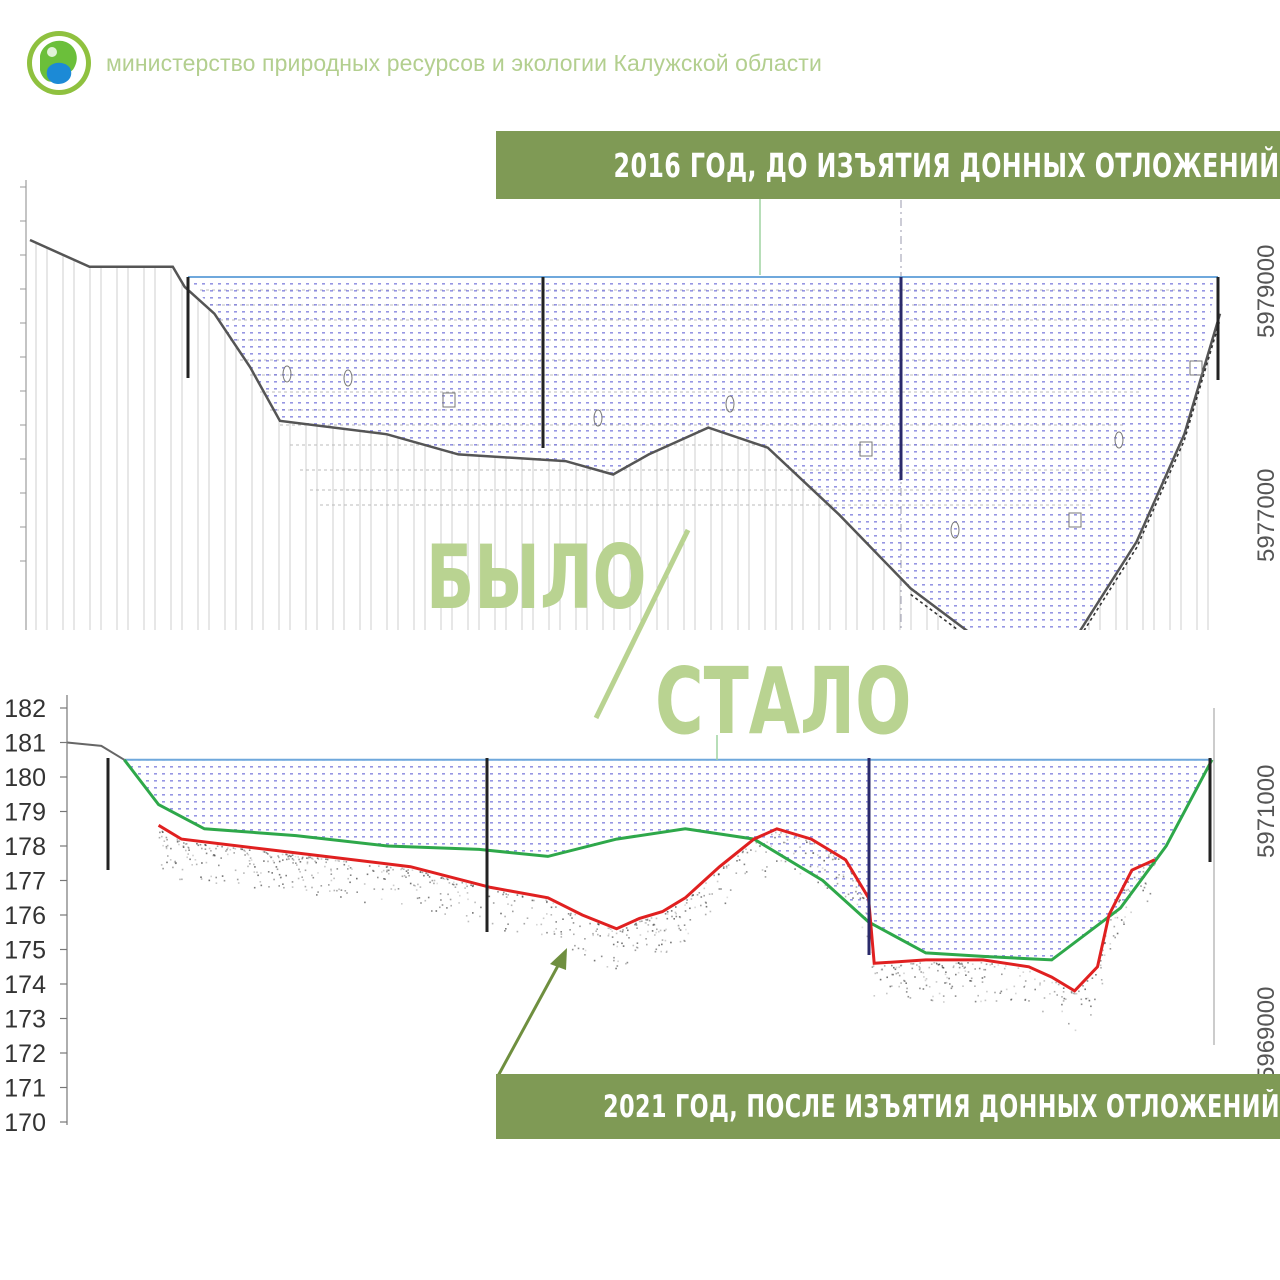  What do you see at coordinates (25, 882) in the screenshot?
I see `y-tick-label: 177` at bounding box center [25, 882].